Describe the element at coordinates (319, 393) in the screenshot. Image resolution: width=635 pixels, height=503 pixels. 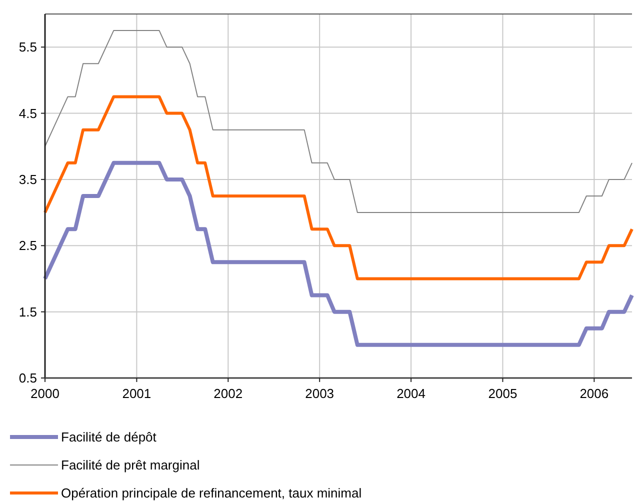
I see `x-tick-label: 2003` at that location.